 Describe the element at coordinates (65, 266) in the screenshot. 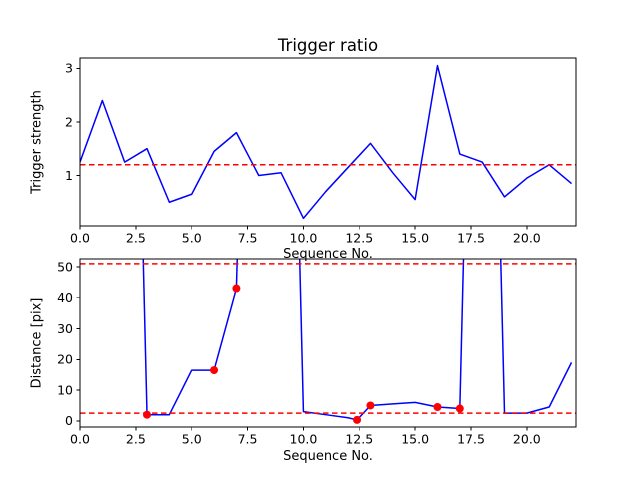

I see `y-tick-label: 50` at that location.